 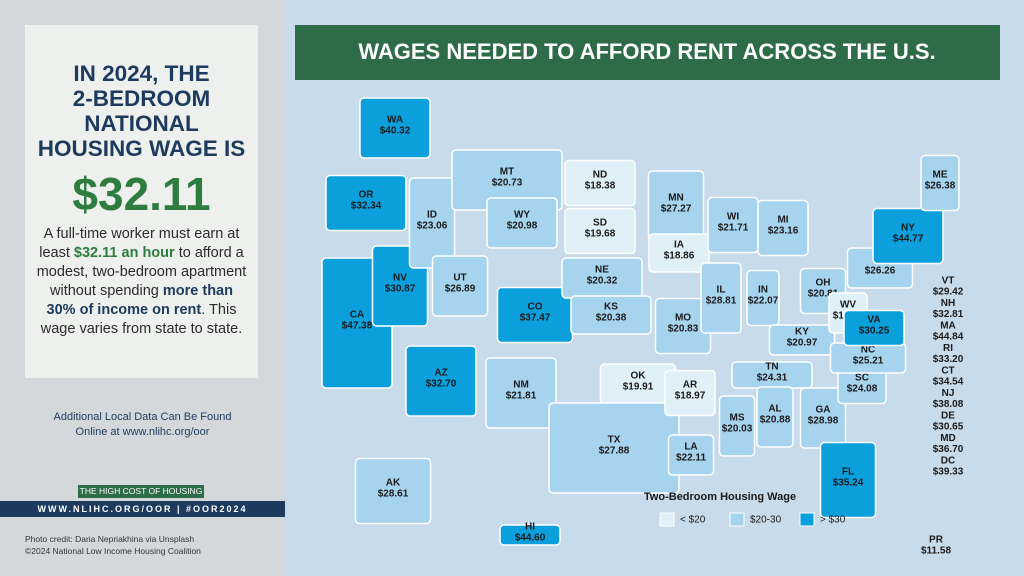 What do you see at coordinates (432, 215) in the screenshot?
I see `state-abbr: ID` at bounding box center [432, 215].